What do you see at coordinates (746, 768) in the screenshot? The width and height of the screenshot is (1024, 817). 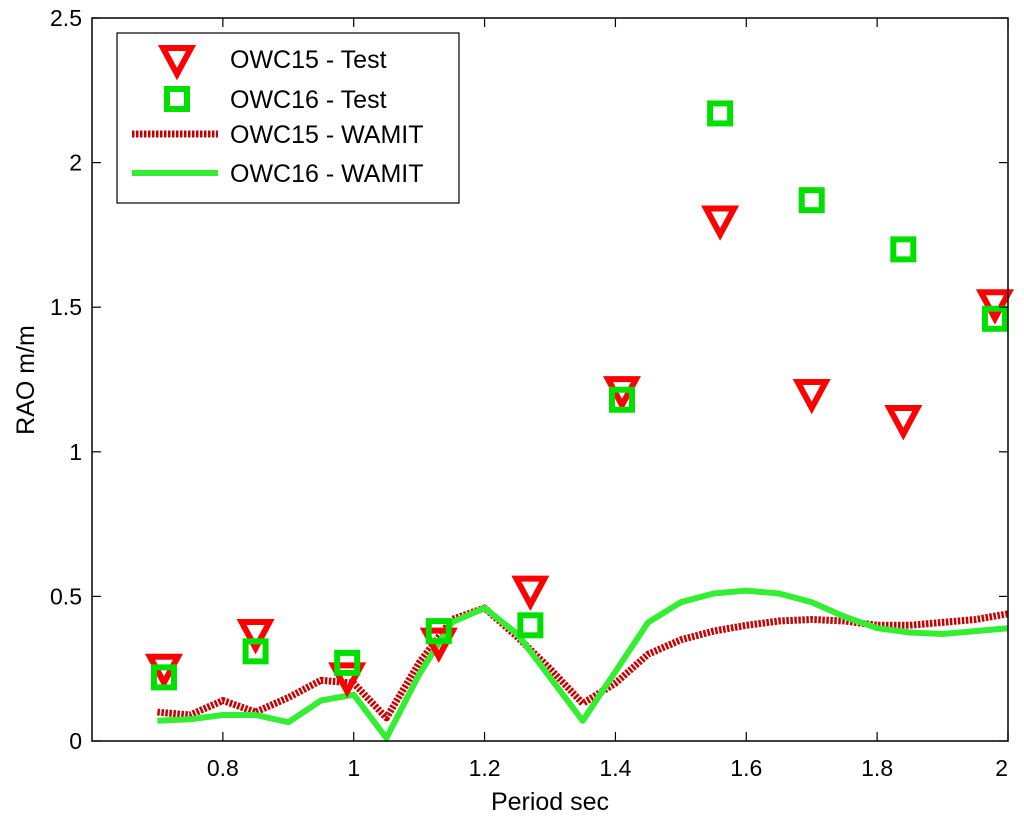 I see `x-tick-label: 1.6` at bounding box center [746, 768].